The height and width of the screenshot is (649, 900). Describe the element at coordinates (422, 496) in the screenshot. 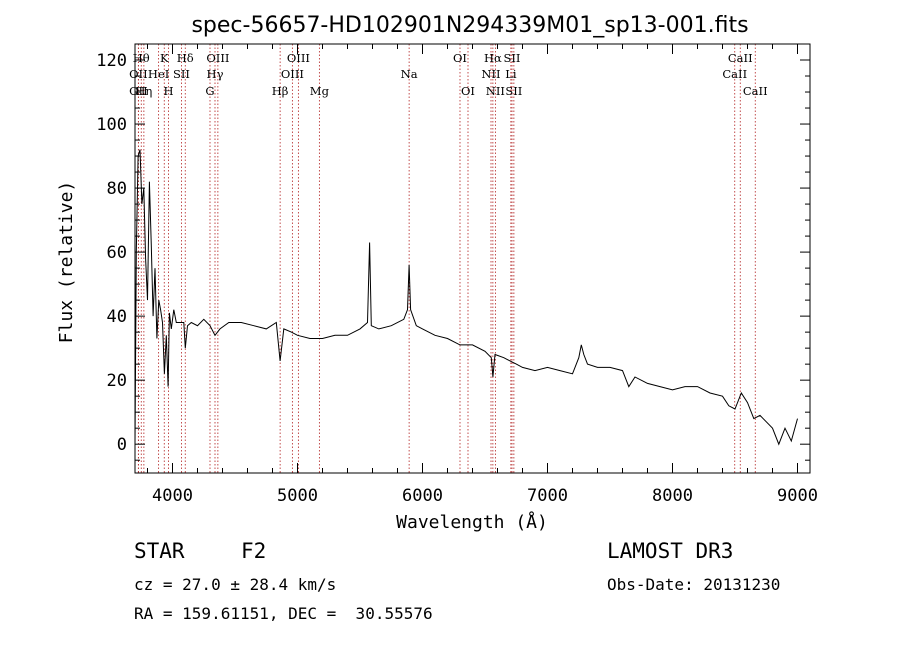

I see `x-tick-label-2: 6000` at that location.